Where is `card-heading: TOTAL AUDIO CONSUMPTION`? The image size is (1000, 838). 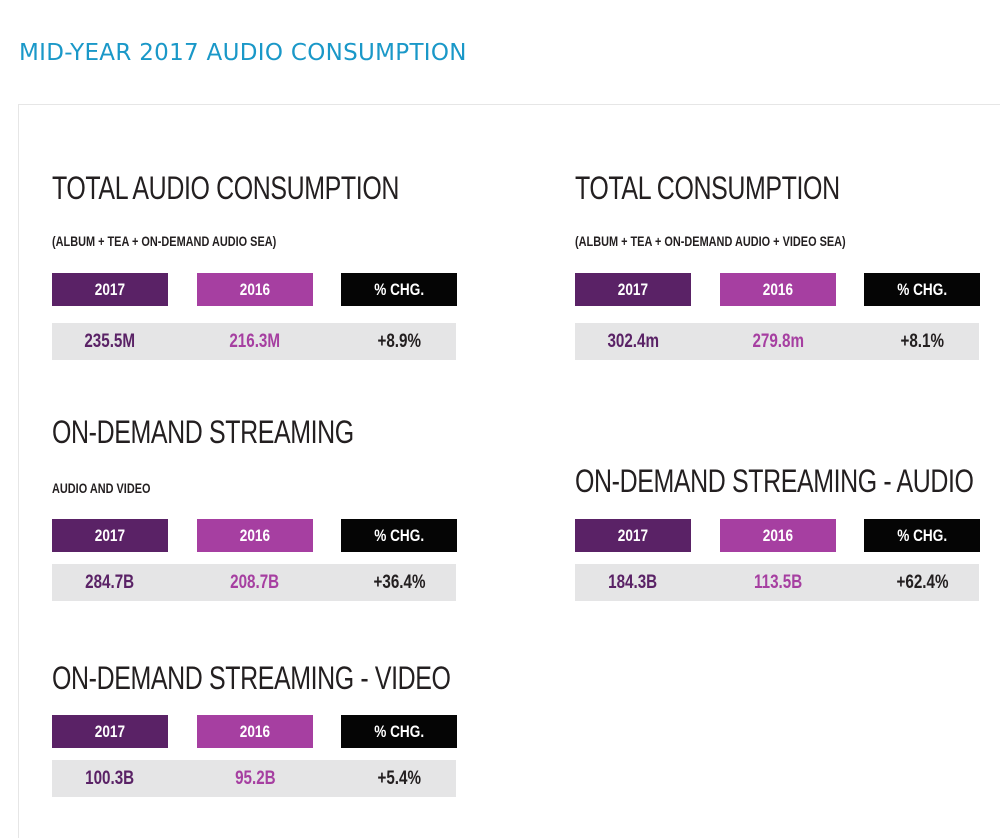
card-heading: TOTAL AUDIO CONSUMPTION is located at coordinates (225, 188).